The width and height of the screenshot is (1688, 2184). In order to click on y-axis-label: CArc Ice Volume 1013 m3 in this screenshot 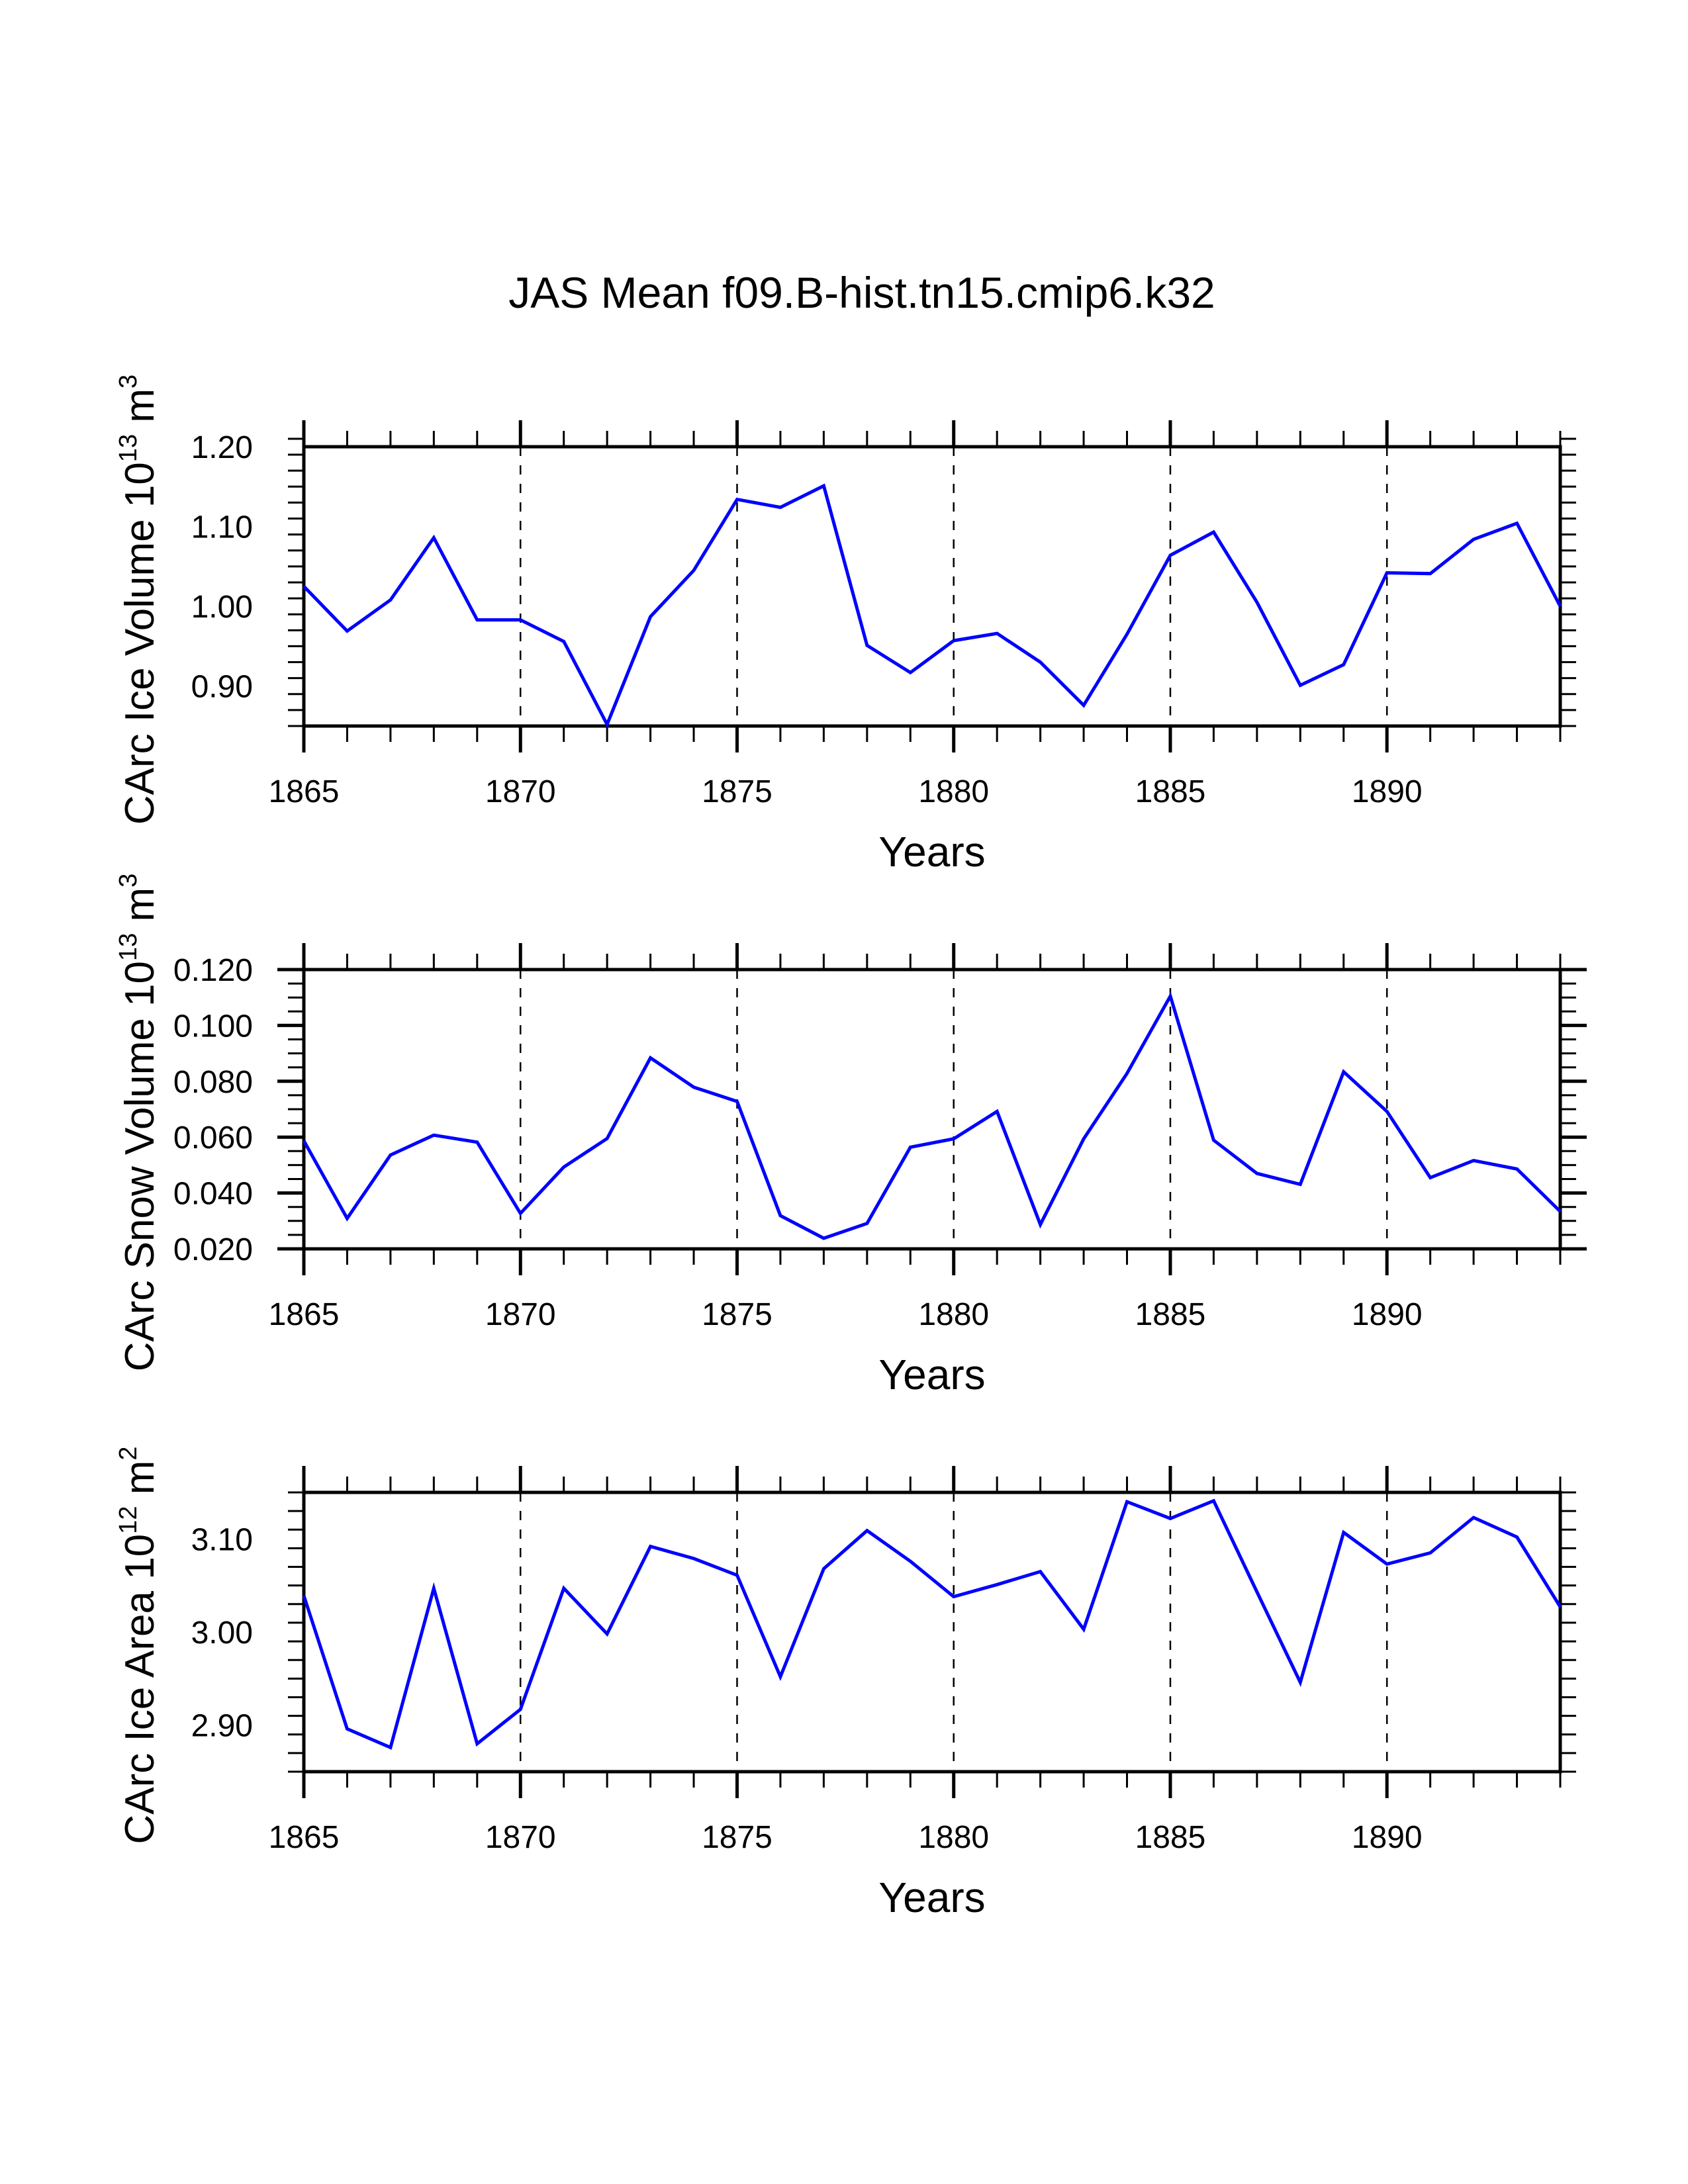, I will do `click(139, 600)`.